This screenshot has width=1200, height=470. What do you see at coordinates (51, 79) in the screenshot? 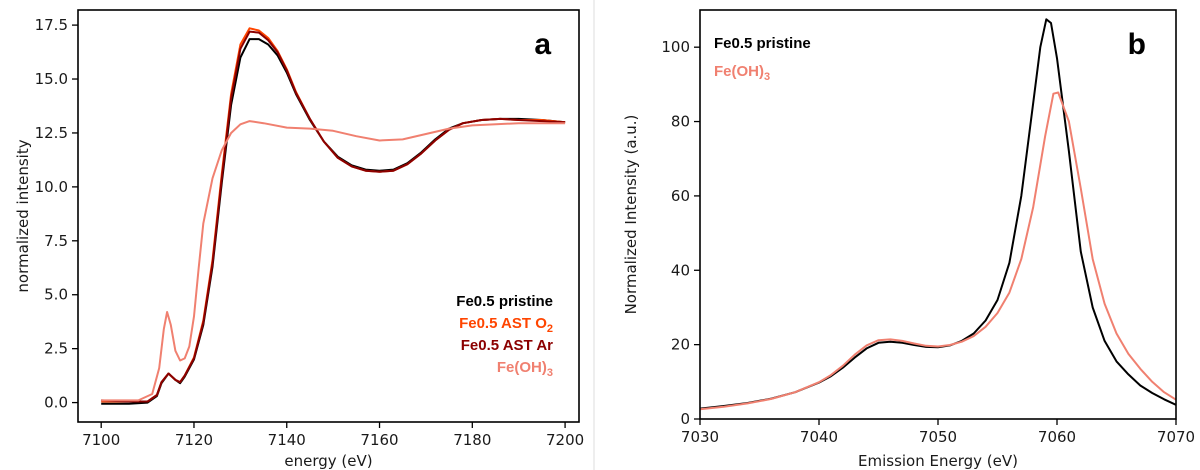
I see `y-tick-label: 15.0` at bounding box center [51, 79].